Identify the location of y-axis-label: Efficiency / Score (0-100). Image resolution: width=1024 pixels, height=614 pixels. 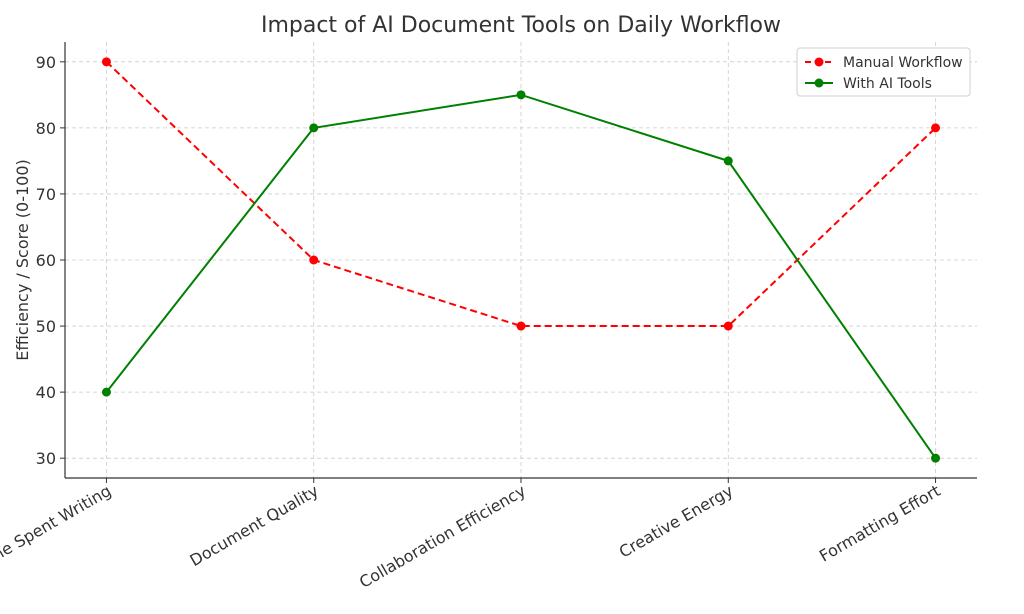
(22, 260).